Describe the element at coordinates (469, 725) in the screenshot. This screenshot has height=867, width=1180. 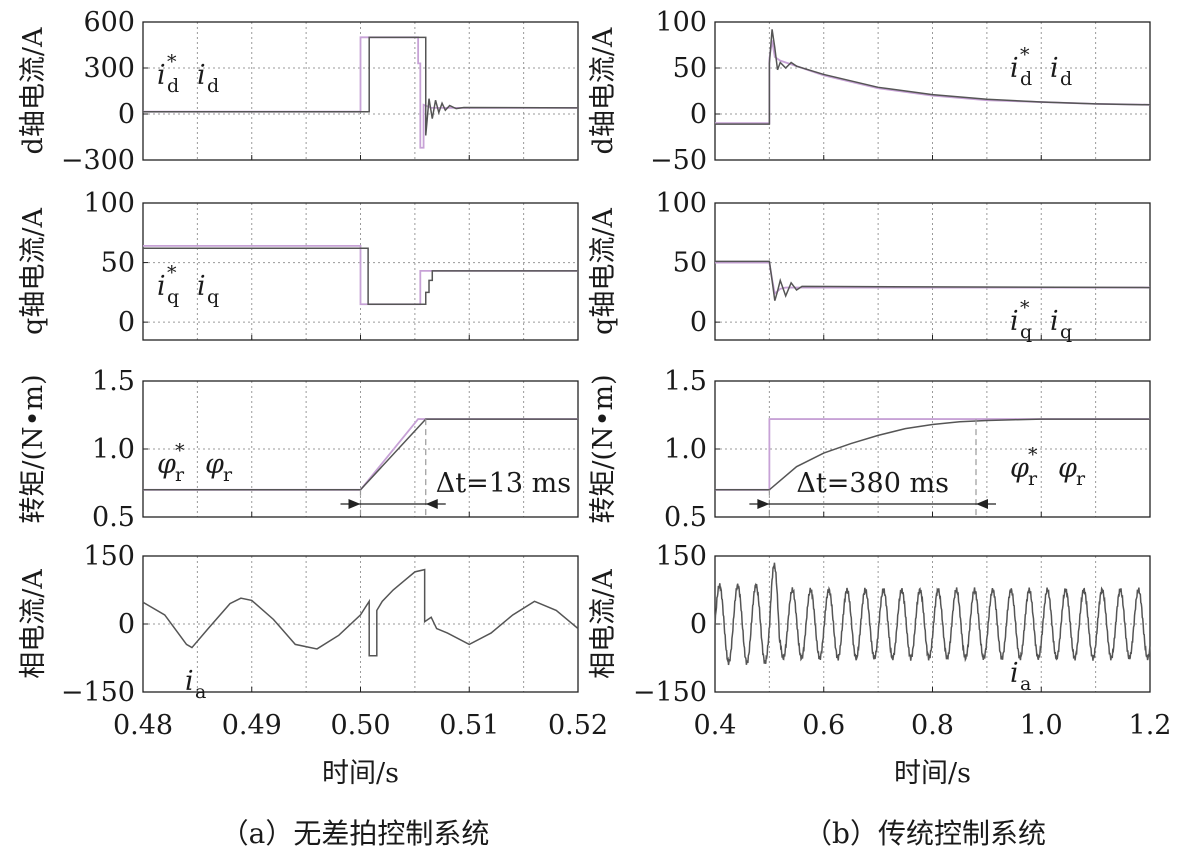
I see `x-tick-label: 0.51` at that location.